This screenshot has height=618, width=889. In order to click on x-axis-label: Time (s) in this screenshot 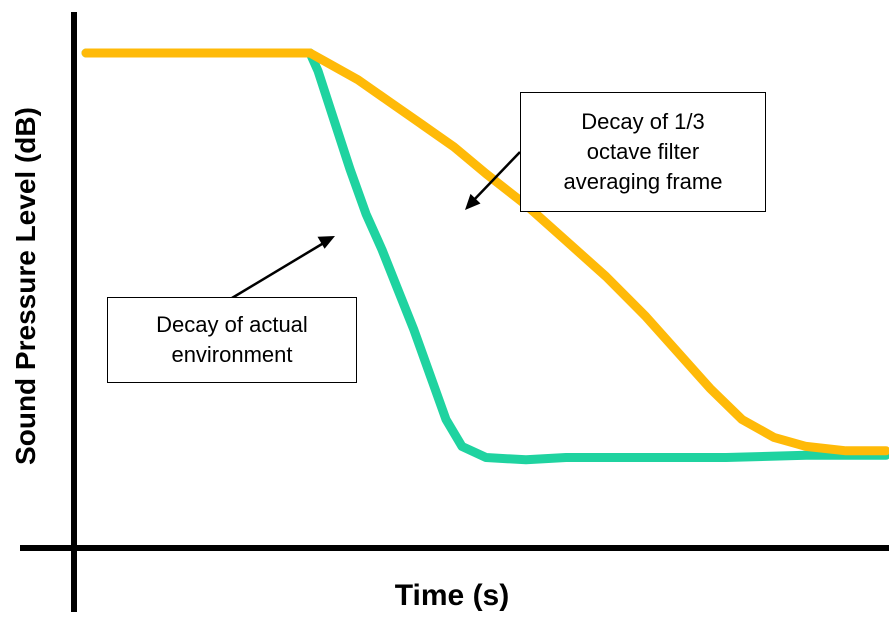, I will do `click(452, 595)`.